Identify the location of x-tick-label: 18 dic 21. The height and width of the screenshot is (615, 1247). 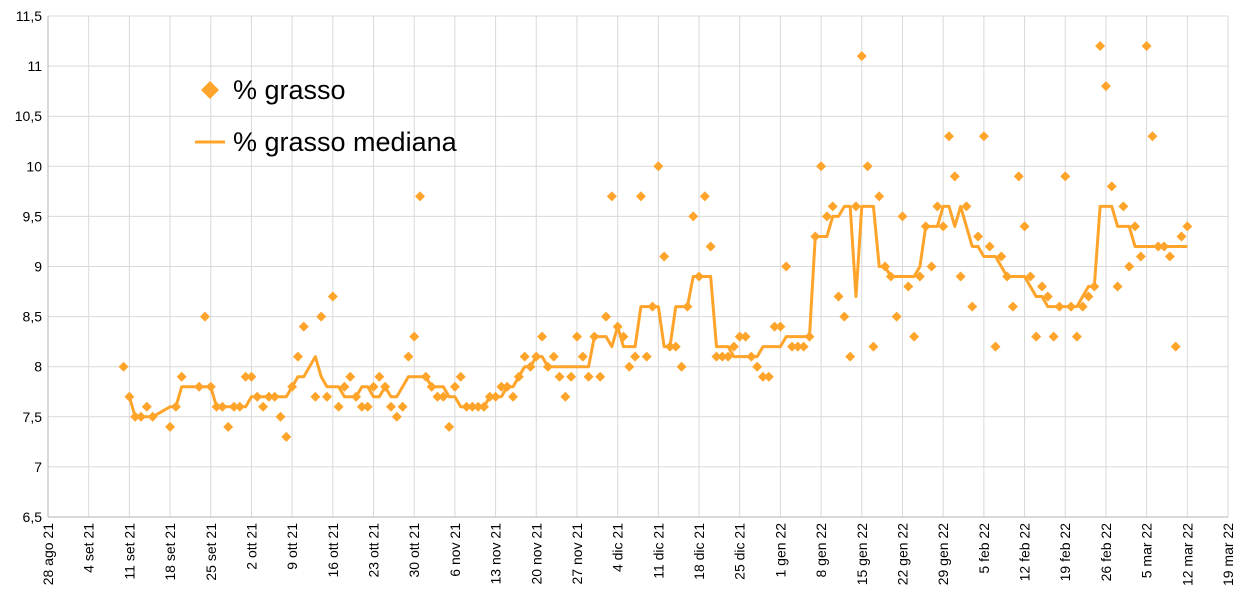
(699, 551).